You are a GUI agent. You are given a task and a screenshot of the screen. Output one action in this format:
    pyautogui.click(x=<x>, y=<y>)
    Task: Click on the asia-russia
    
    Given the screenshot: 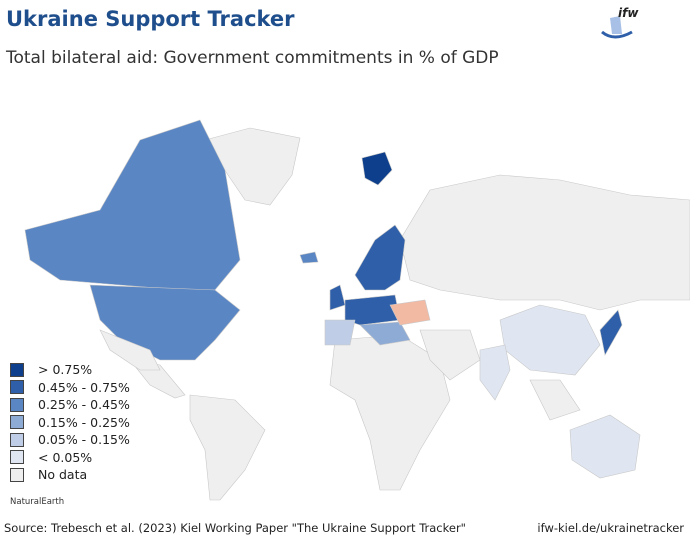 What is the action you would take?
    pyautogui.click(x=544, y=242)
    